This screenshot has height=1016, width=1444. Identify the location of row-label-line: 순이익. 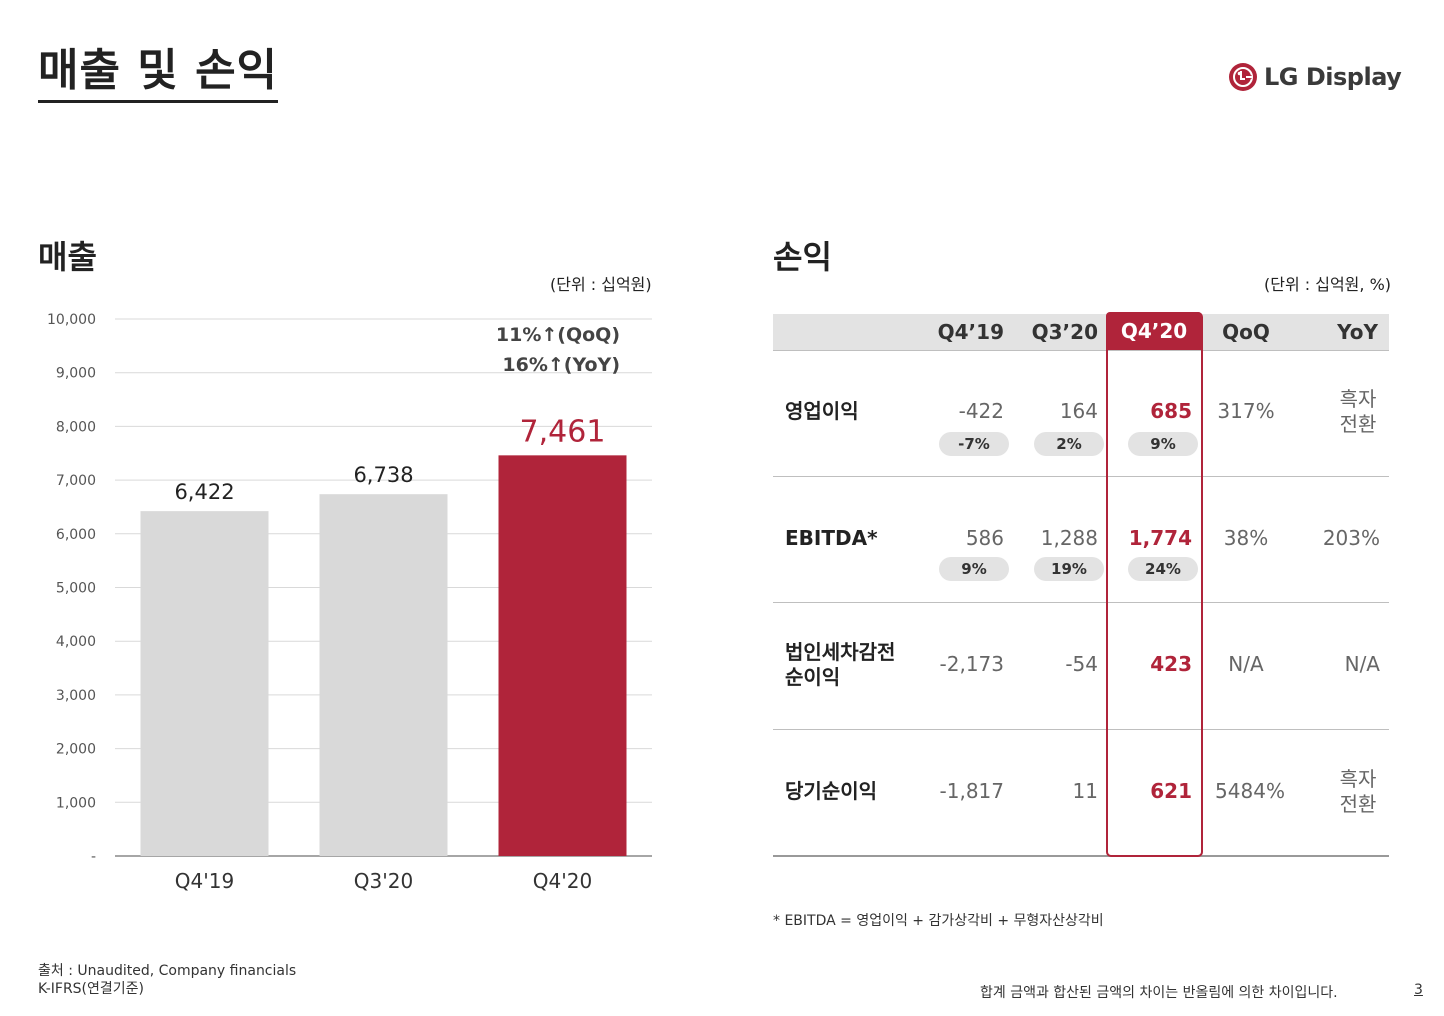
(813, 677).